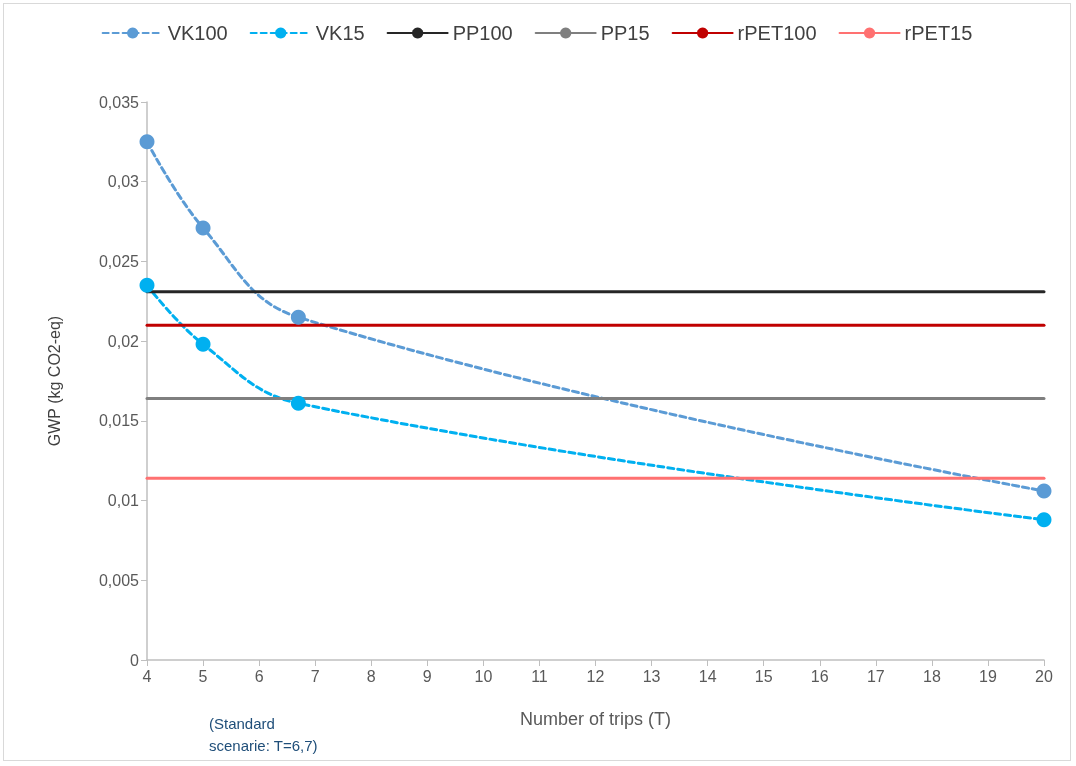 The height and width of the screenshot is (766, 1076). Describe the element at coordinates (119, 580) in the screenshot. I see `y-tick-label: 0,005` at that location.